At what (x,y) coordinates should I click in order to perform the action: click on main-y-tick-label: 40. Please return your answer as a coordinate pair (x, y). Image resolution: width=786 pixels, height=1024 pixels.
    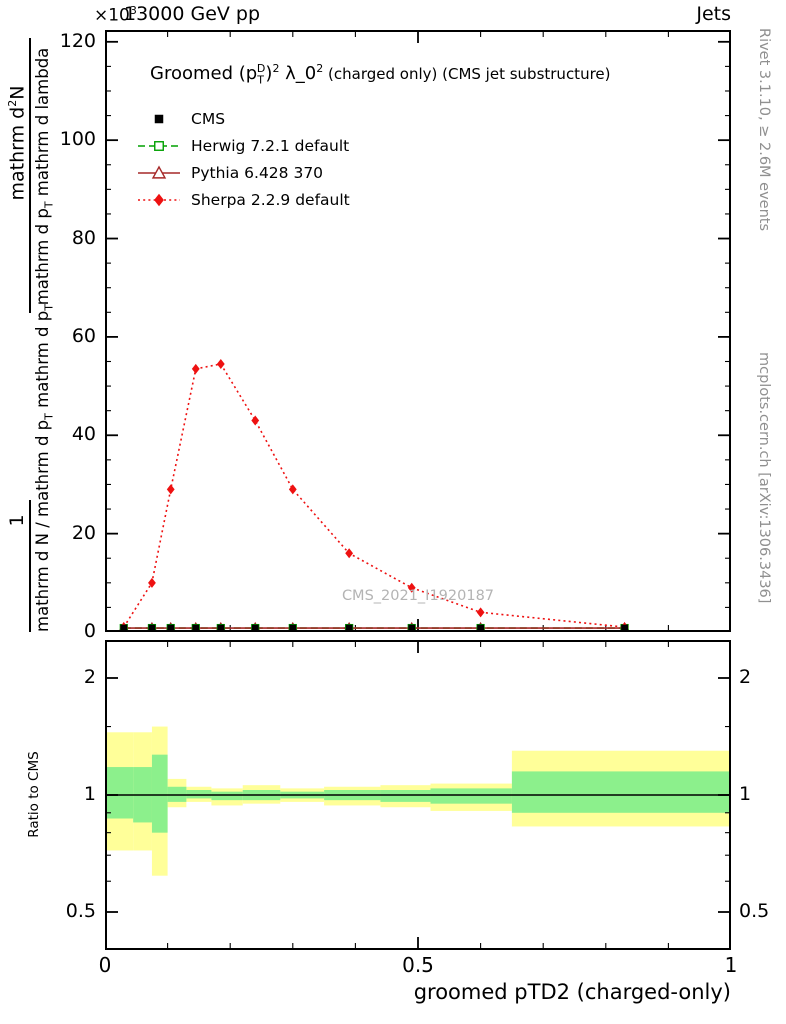
    Looking at the image, I should click on (83, 434).